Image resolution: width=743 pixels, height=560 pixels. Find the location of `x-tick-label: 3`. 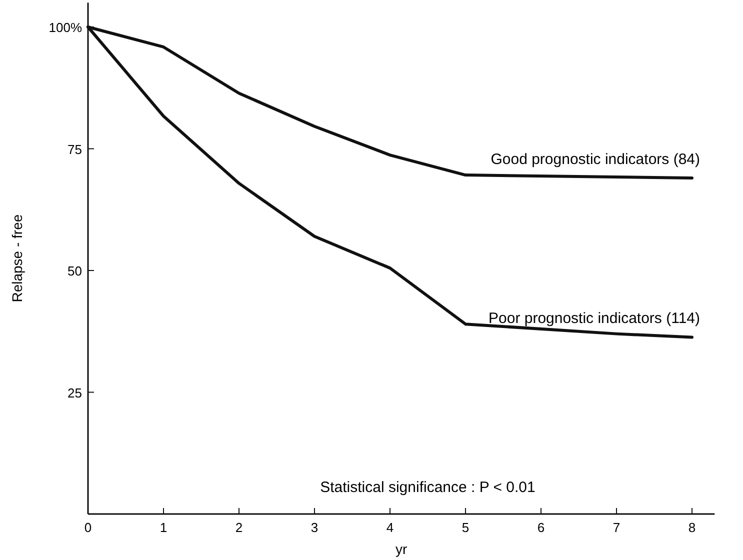

x-tick-label: 3 is located at coordinates (314, 527).